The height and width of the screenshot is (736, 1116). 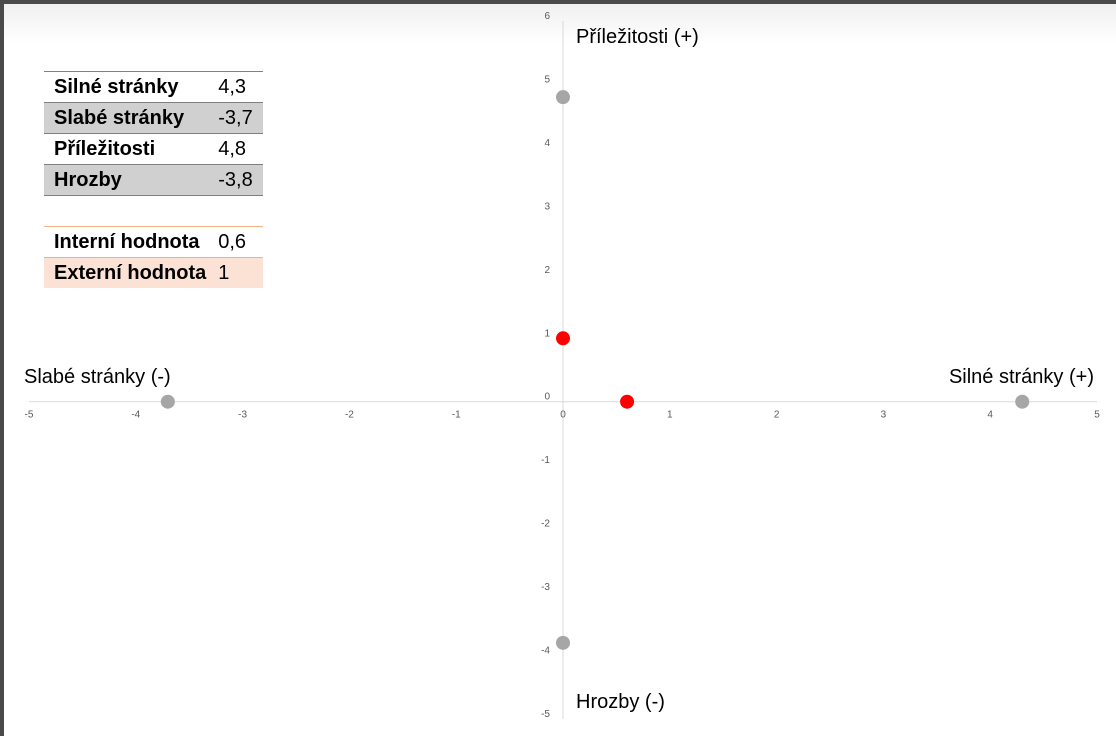 I want to click on x-tick-label: 3, so click(x=884, y=415).